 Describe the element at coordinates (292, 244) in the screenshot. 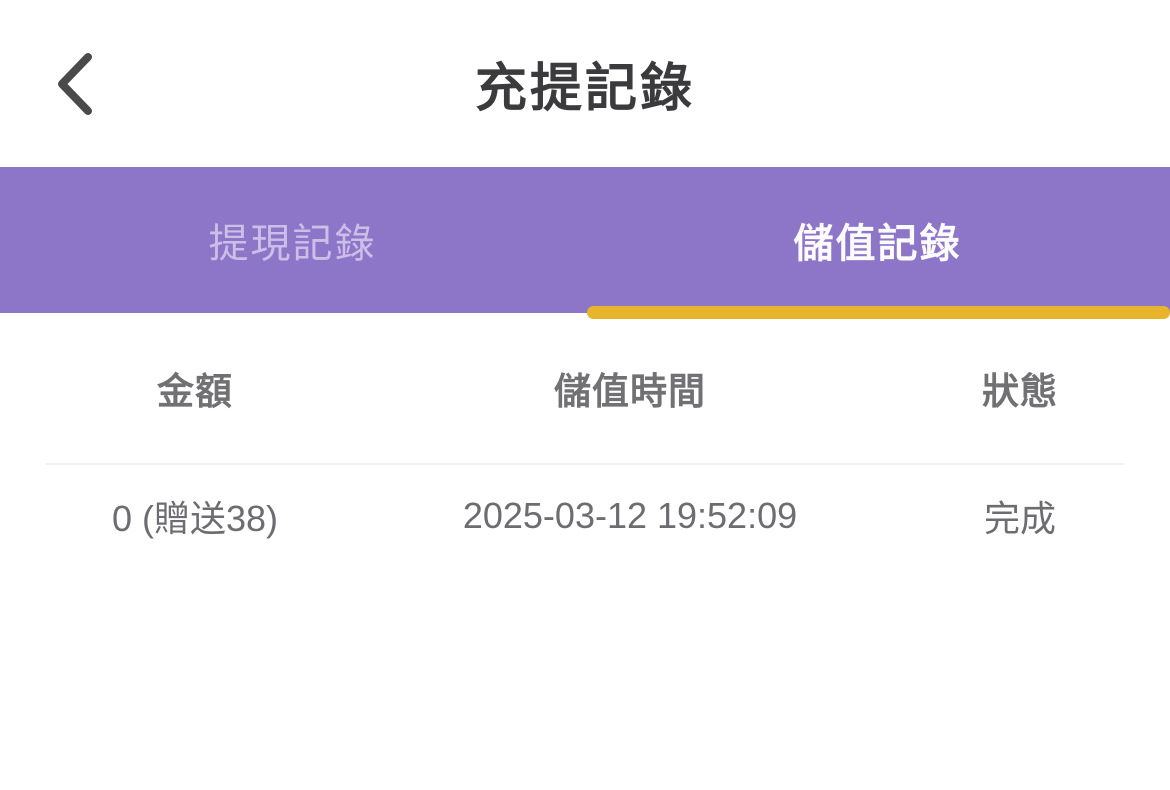

I see `tab-withdraw-records: 提現記錄` at that location.